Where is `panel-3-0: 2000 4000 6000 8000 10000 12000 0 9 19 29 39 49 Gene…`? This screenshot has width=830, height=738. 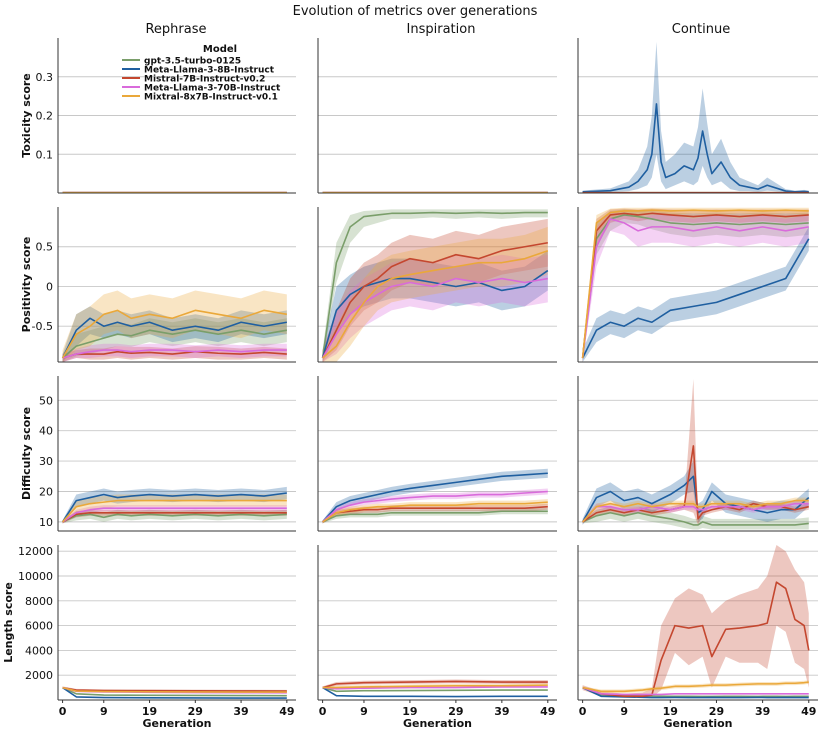
panel-3-0: 2000 4000 6000 8000 10000 12000 0 9 19 29 39 49 Gene… is located at coordinates (149, 637).